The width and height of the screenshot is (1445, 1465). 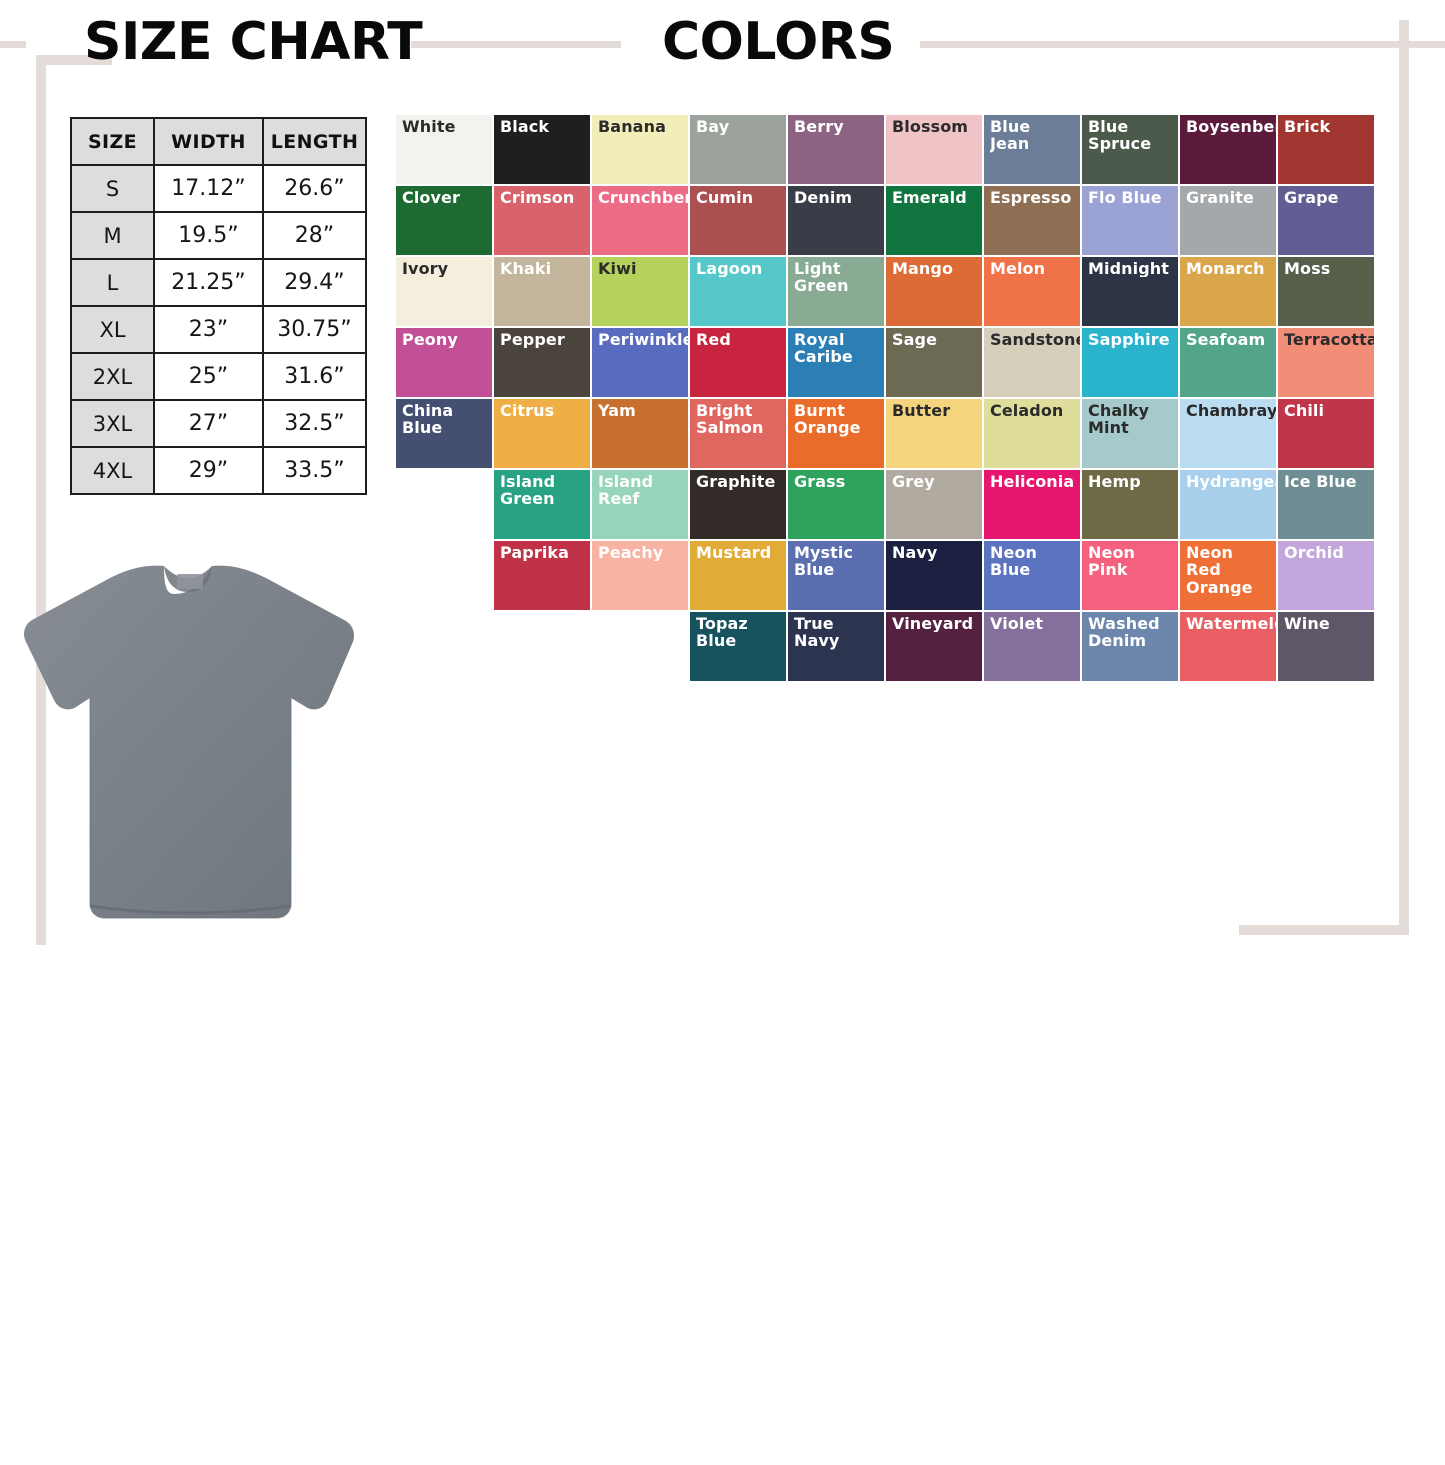 I want to click on color-swatch-label: Island Green, so click(x=528, y=490).